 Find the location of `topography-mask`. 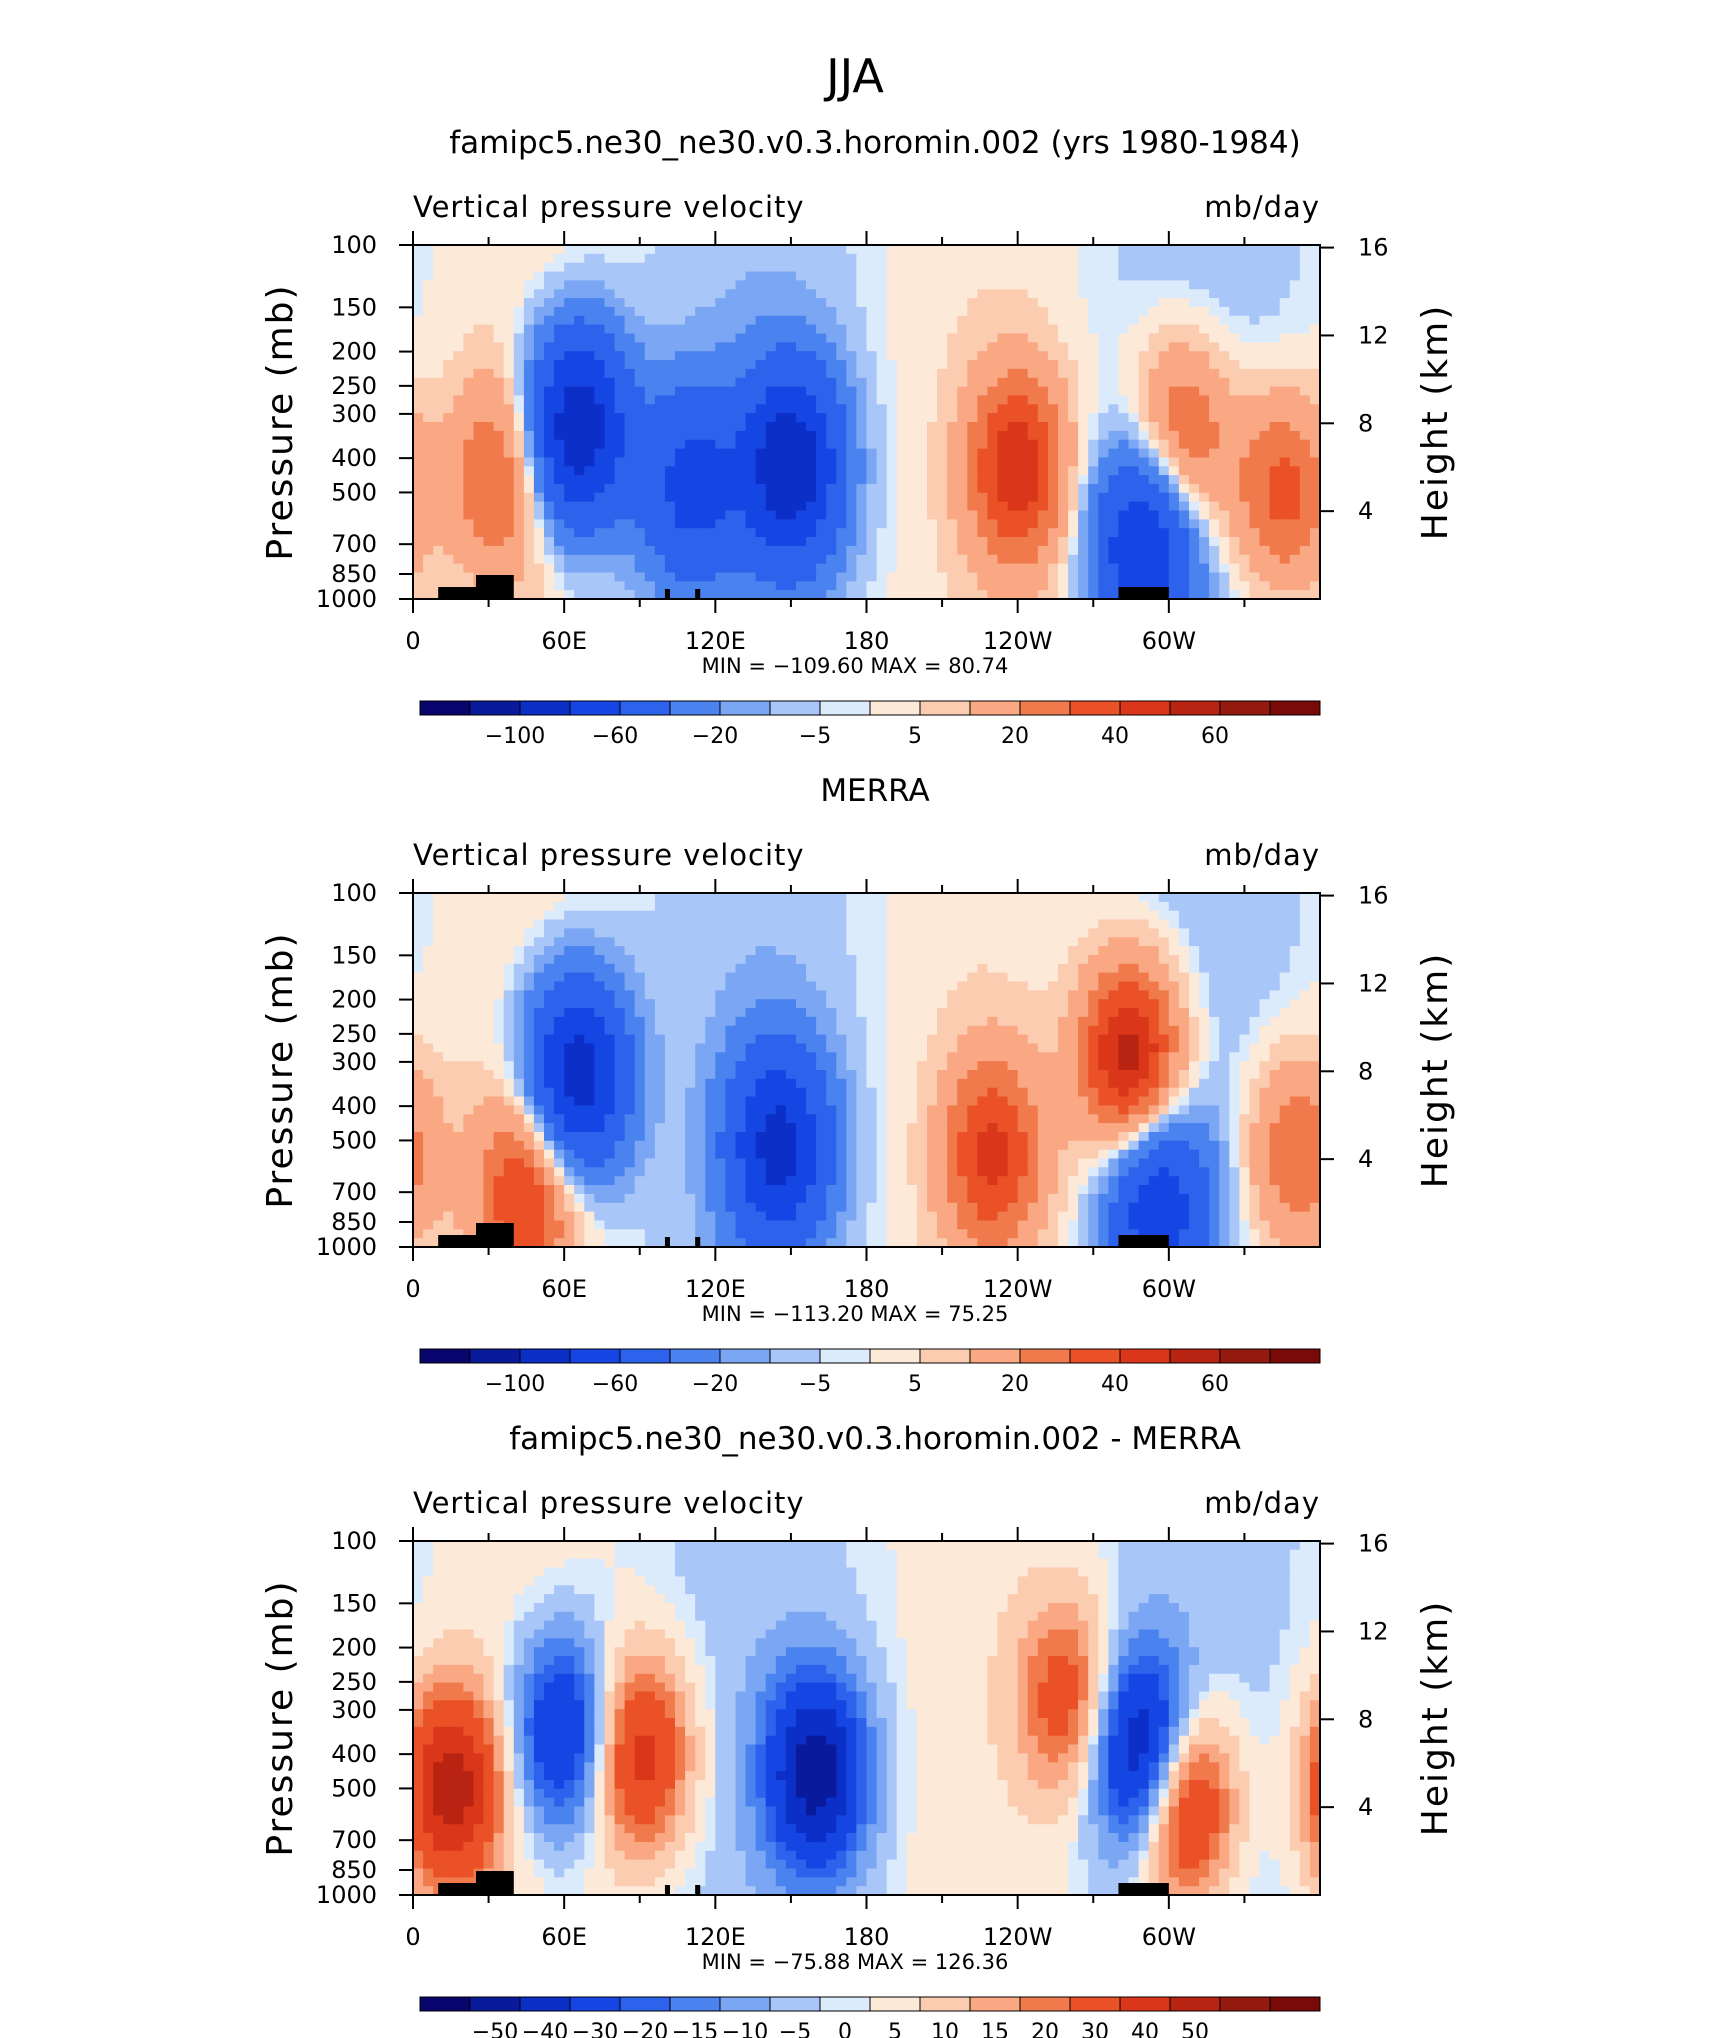

topography-mask is located at coordinates (494, 587).